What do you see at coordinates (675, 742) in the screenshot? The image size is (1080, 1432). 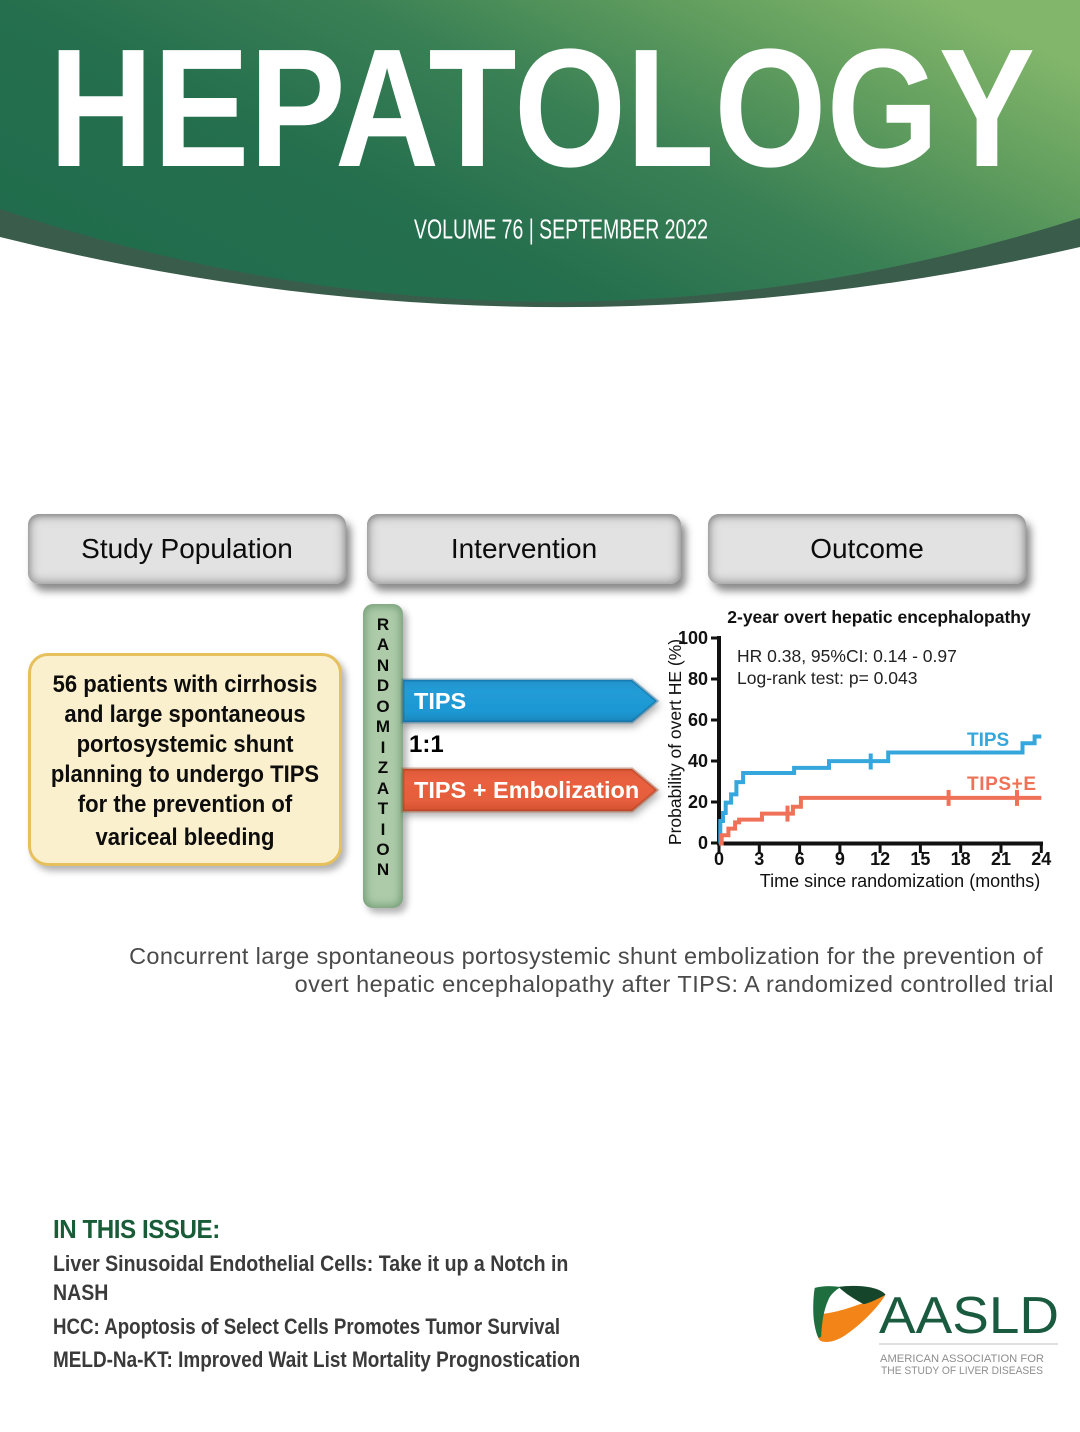 I see `svg-text: Probability of overt HE (%)` at bounding box center [675, 742].